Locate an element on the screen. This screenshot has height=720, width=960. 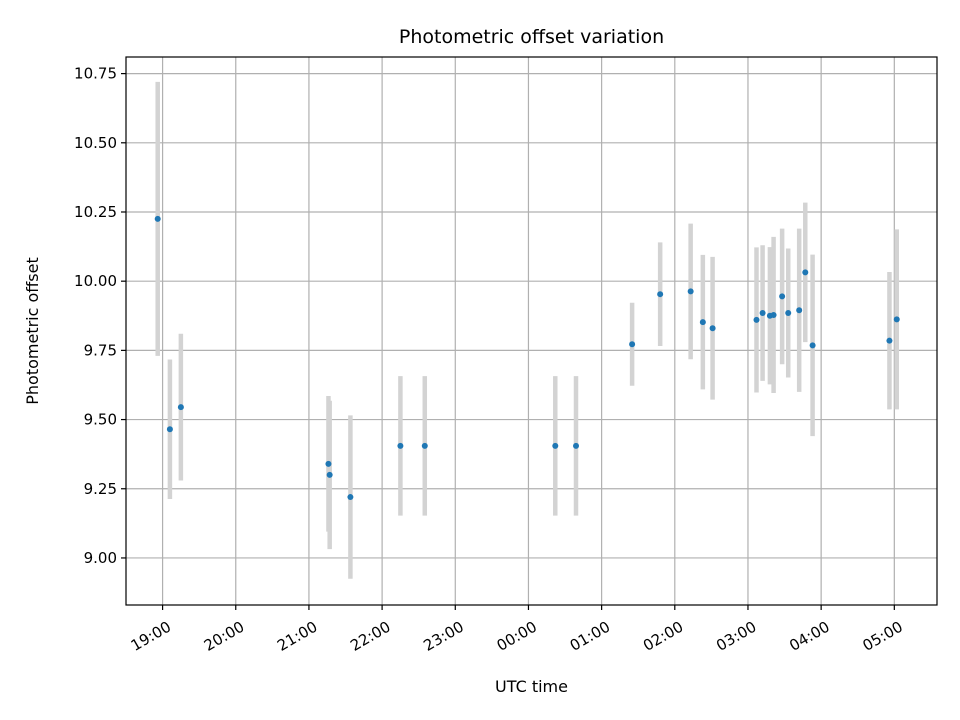
x-tick-label: 22:00 is located at coordinates (370, 636).